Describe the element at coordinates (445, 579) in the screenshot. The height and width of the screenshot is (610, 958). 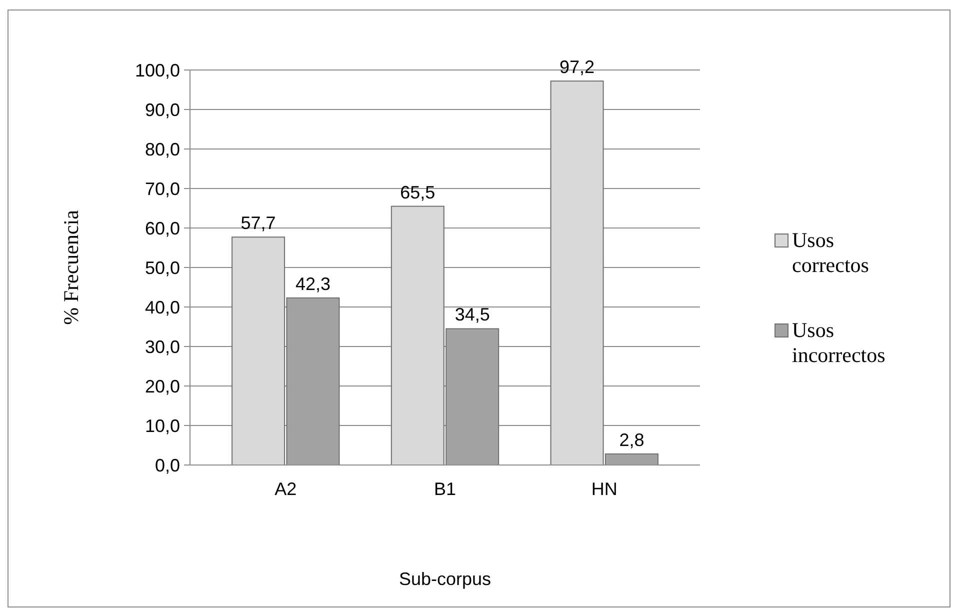
I see `x-axis-title: Sub-corpus` at that location.